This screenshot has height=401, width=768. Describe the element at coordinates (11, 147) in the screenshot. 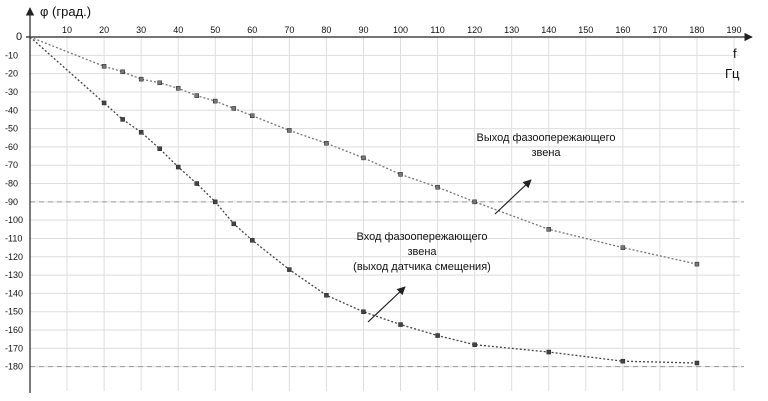

I see `y-tick-label: -60` at that location.